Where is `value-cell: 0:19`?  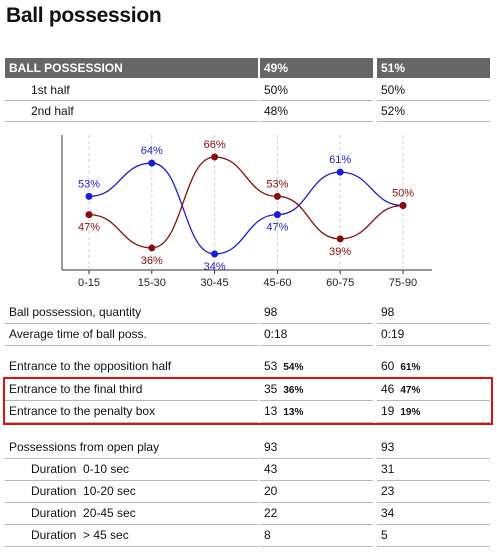
value-cell: 0:19 is located at coordinates (433, 335).